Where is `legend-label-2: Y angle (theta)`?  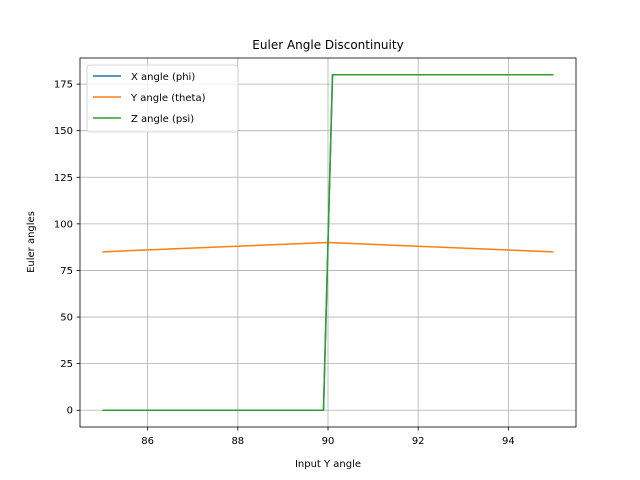
legend-label-2: Y angle (theta) is located at coordinates (168, 98).